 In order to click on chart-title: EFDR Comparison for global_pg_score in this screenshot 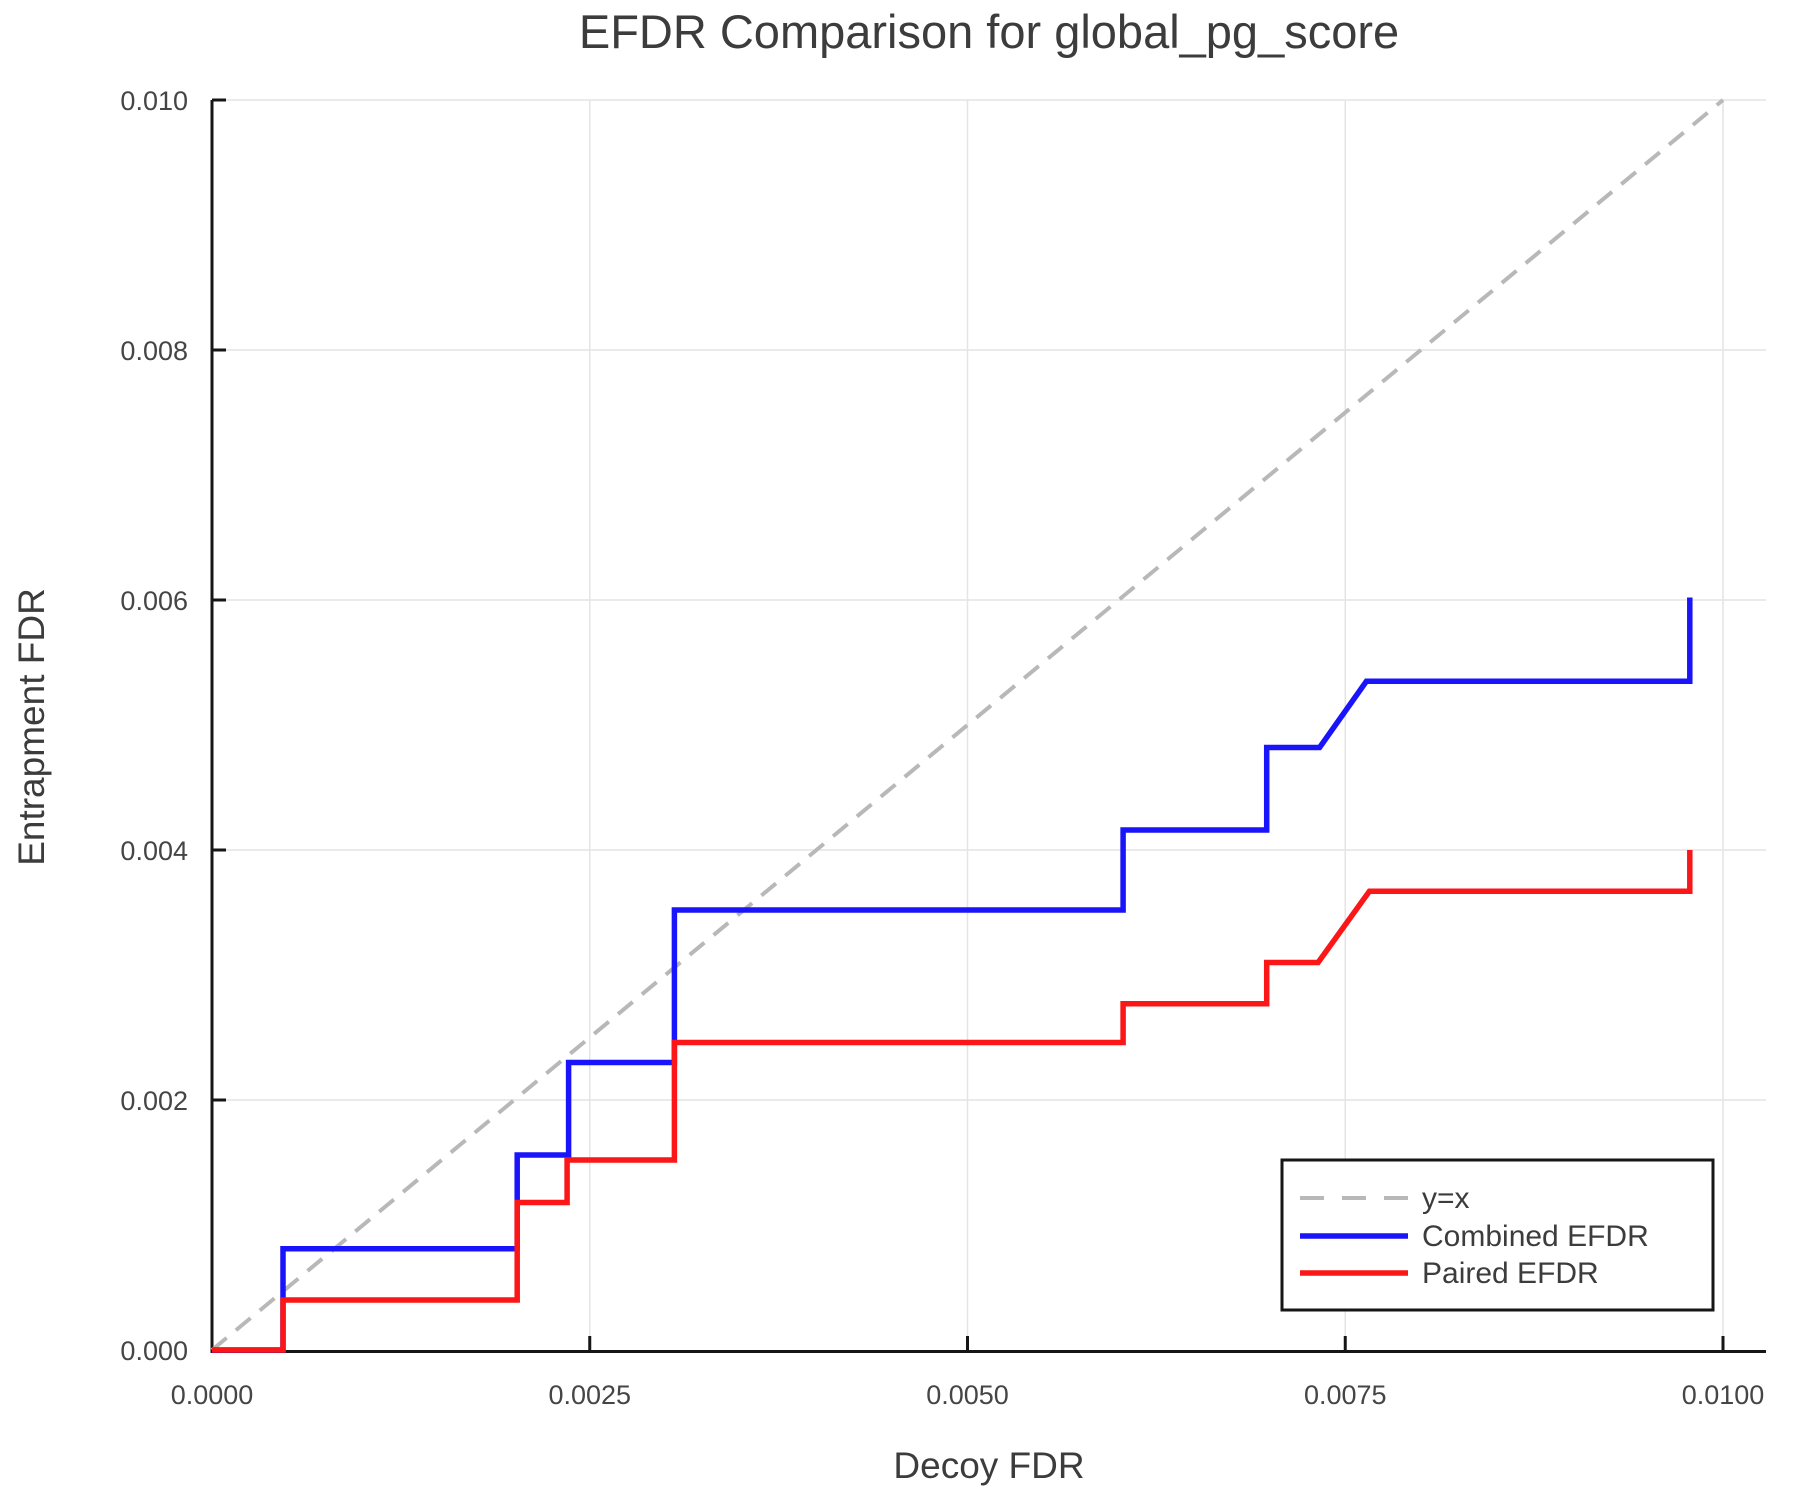, I will do `click(989, 31)`.